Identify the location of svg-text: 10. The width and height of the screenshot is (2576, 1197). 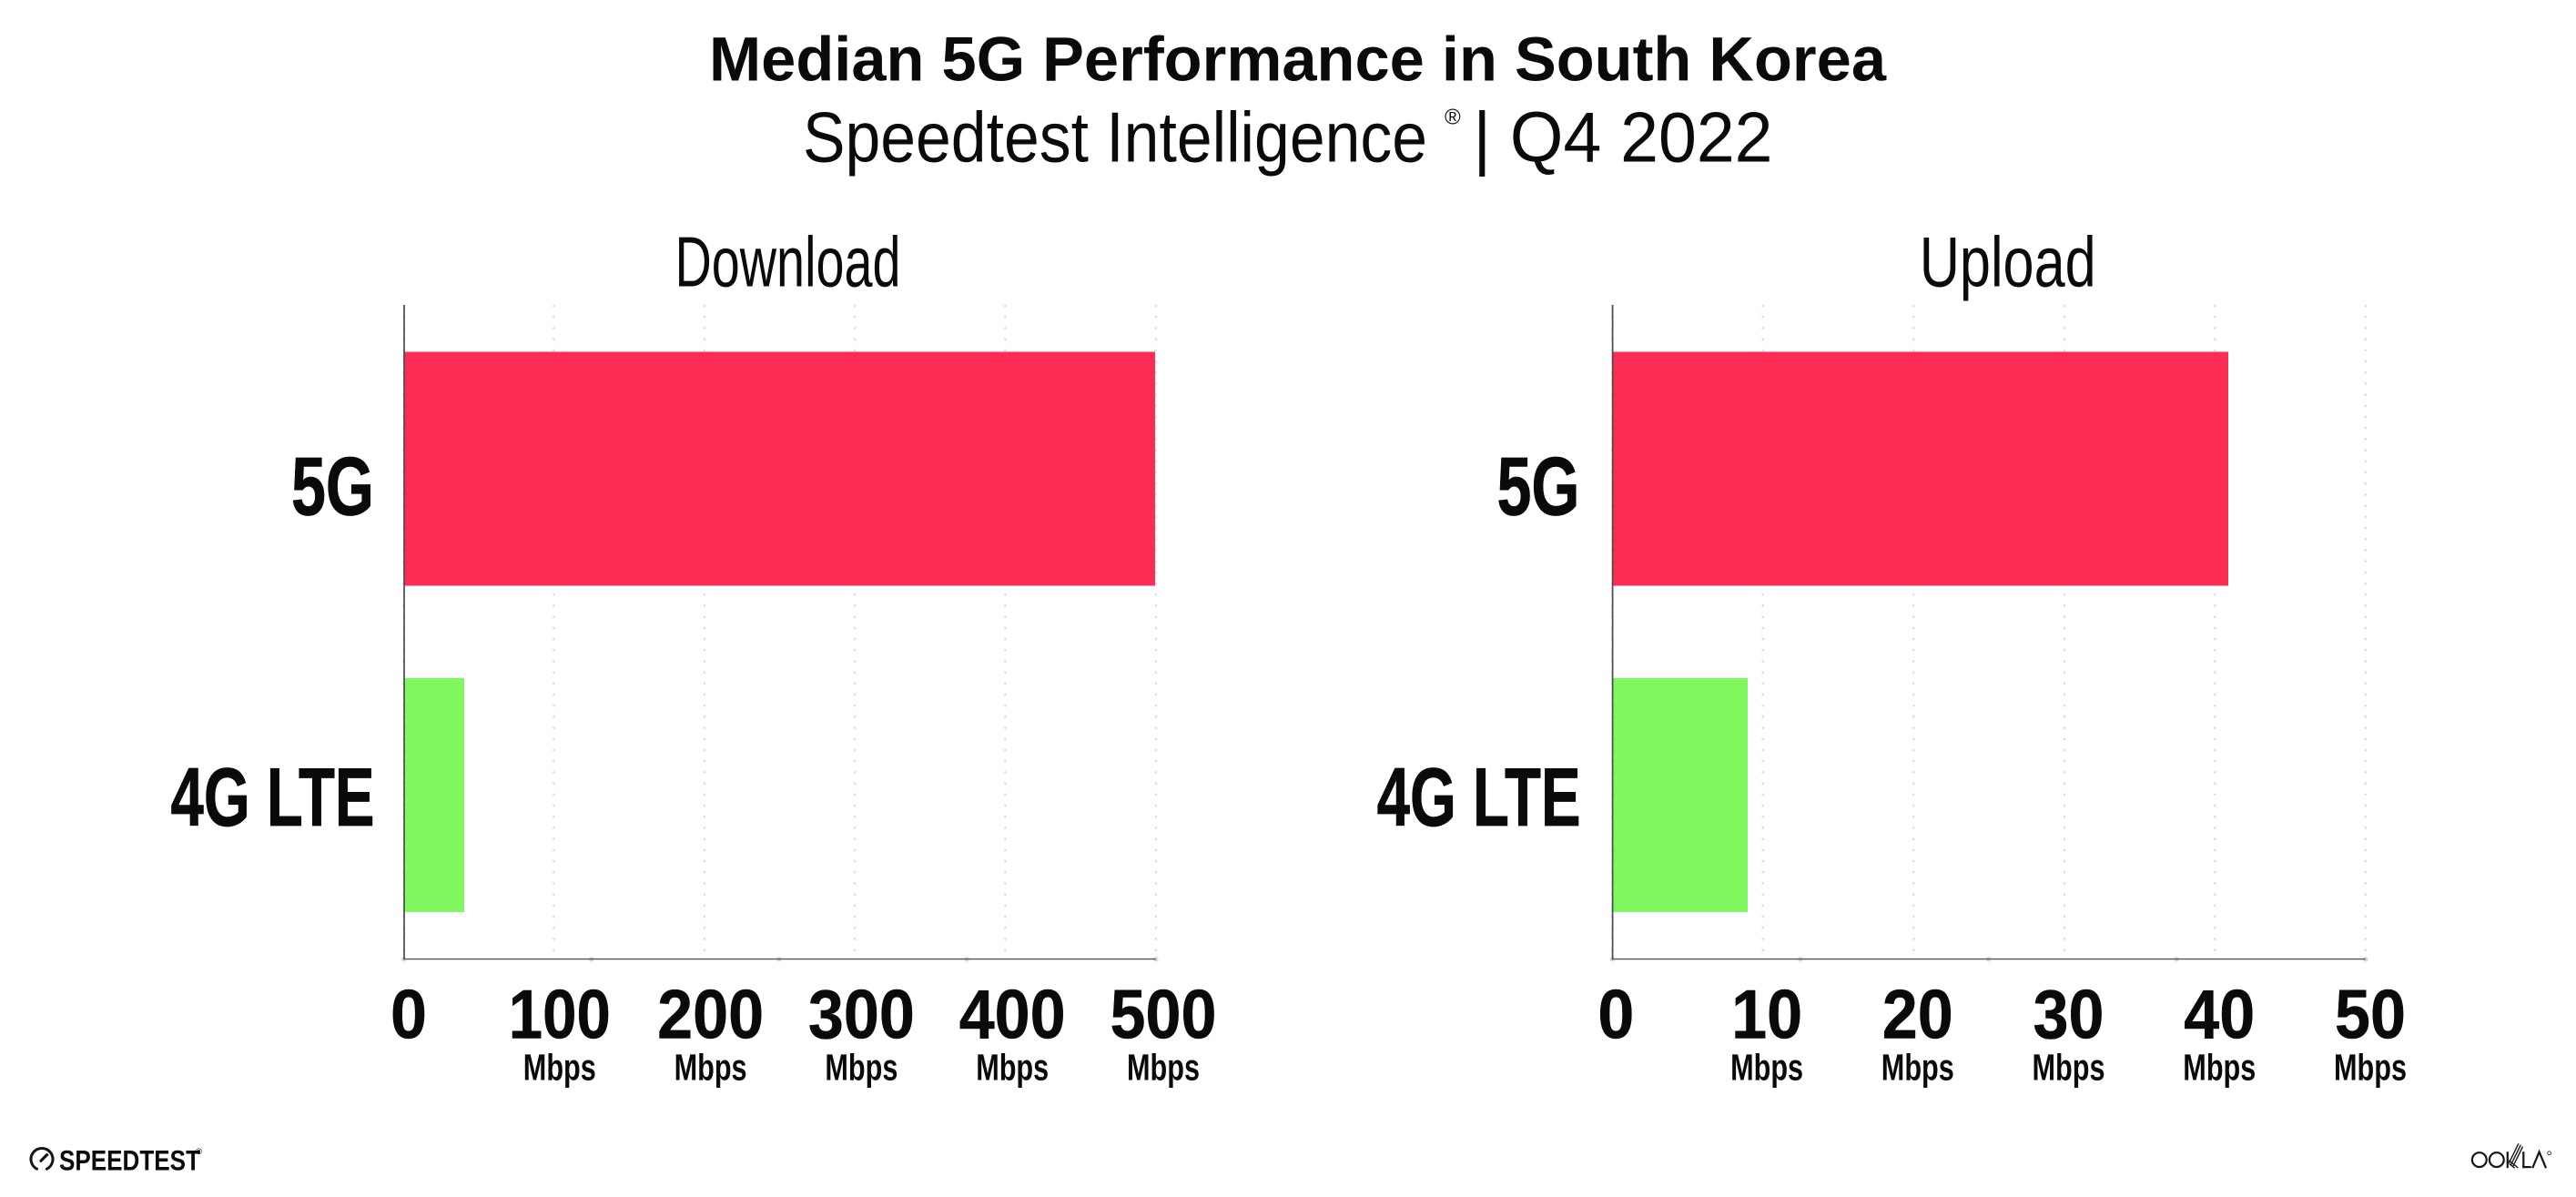
(1766, 1015).